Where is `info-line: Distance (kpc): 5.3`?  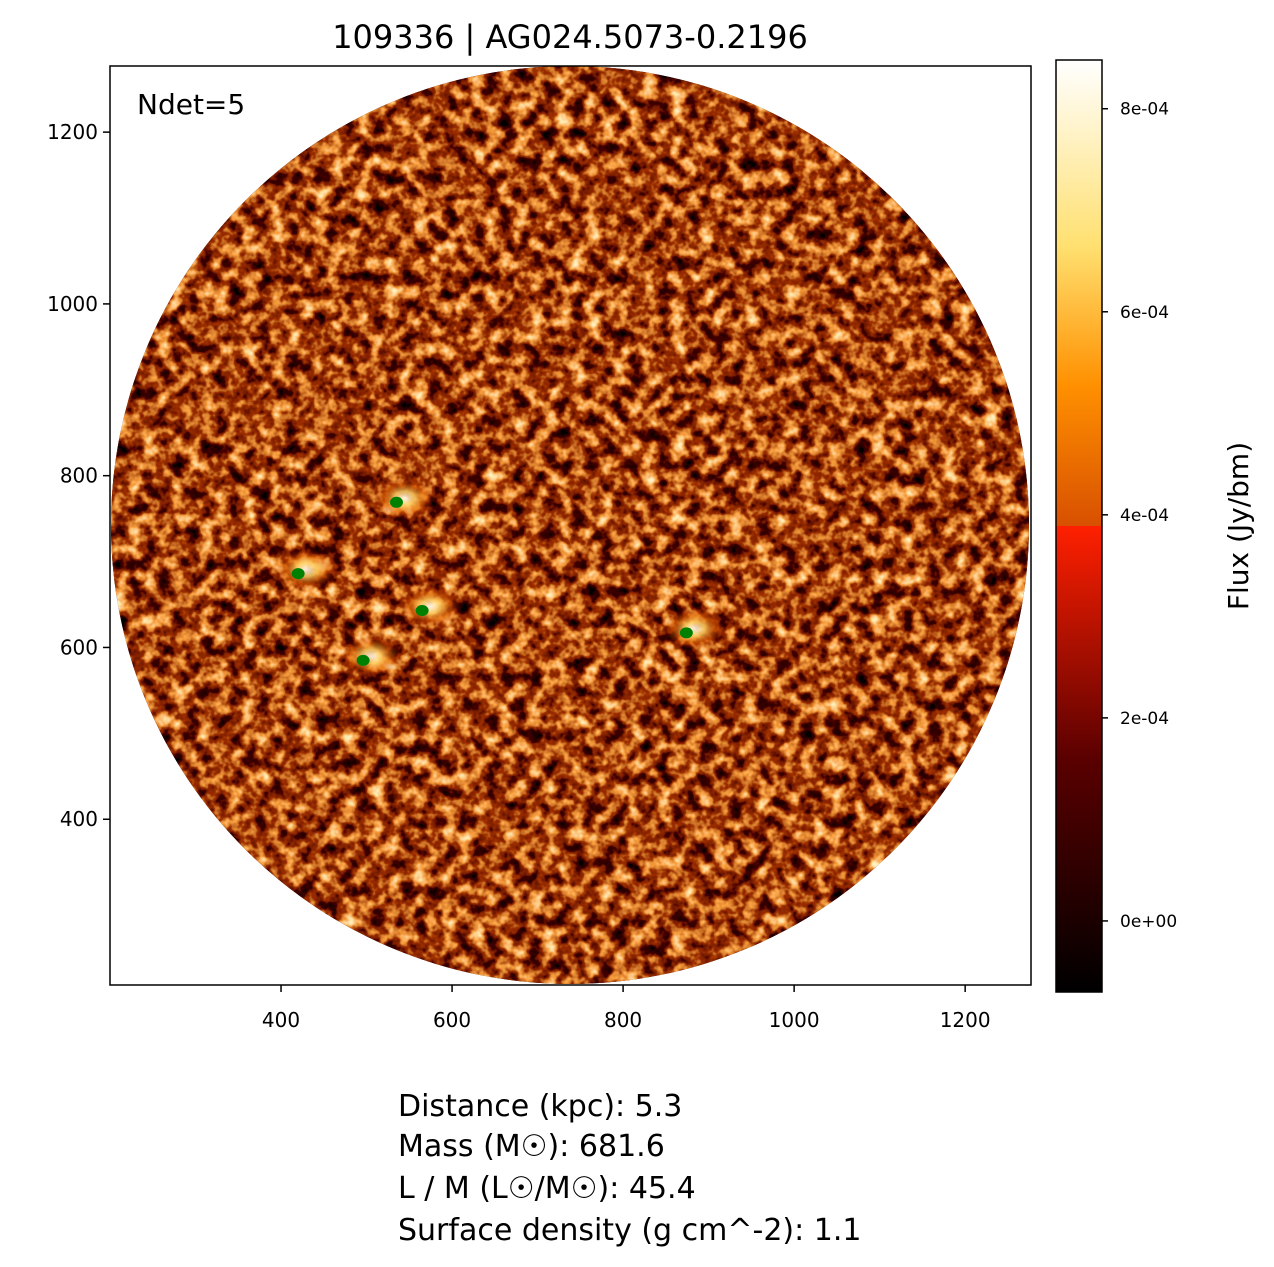
info-line: Distance (kpc): 5.3 is located at coordinates (540, 1106).